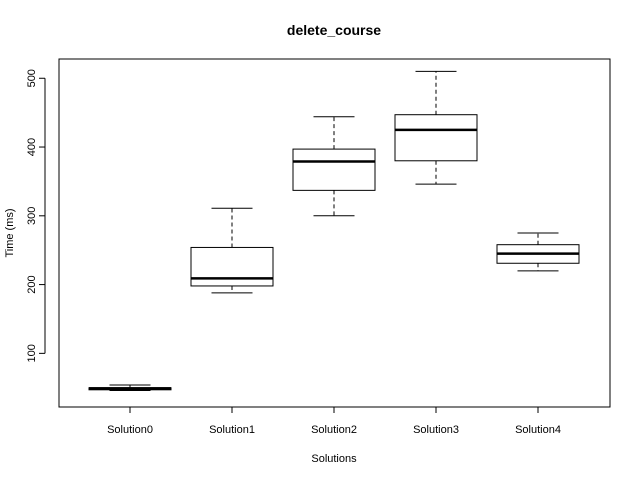  What do you see at coordinates (334, 30) in the screenshot?
I see `chart-title: delete_course` at bounding box center [334, 30].